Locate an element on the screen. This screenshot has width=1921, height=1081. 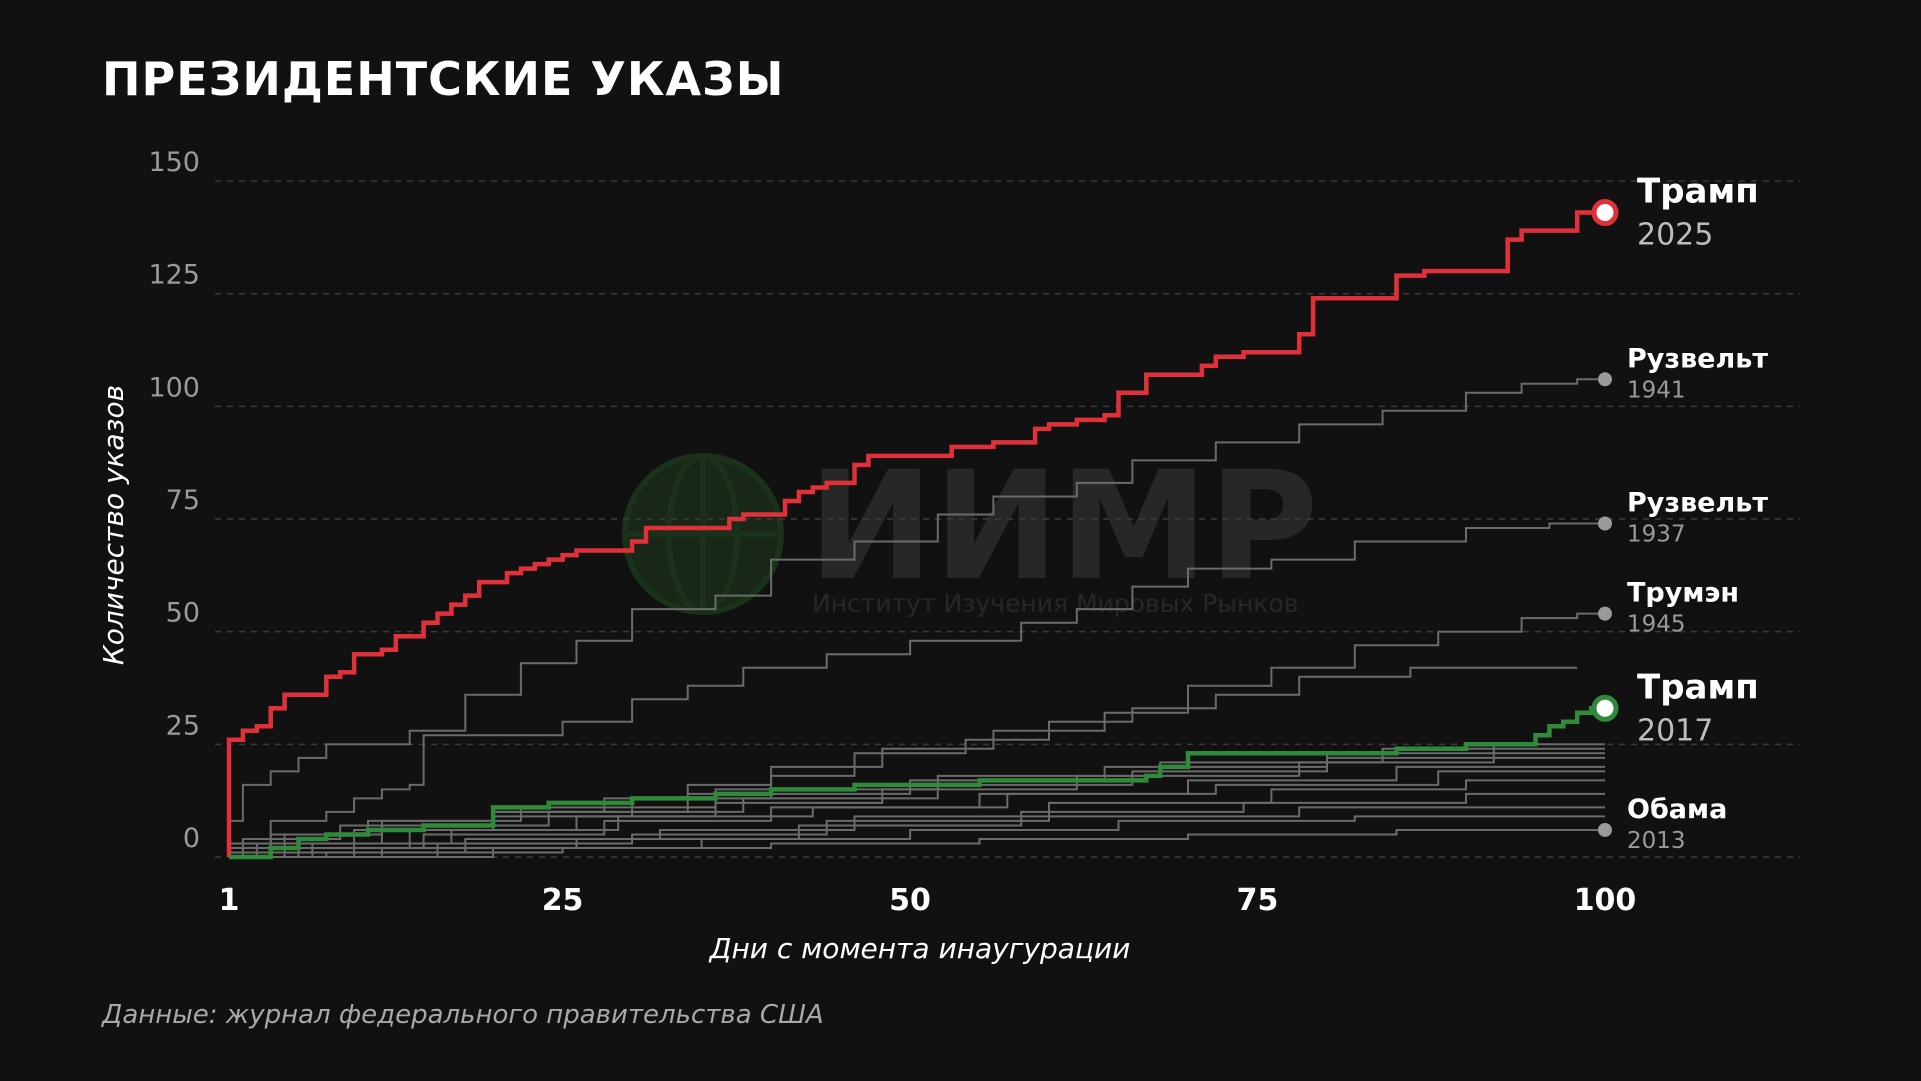
x-tick-label: 75 is located at coordinates (1258, 900).